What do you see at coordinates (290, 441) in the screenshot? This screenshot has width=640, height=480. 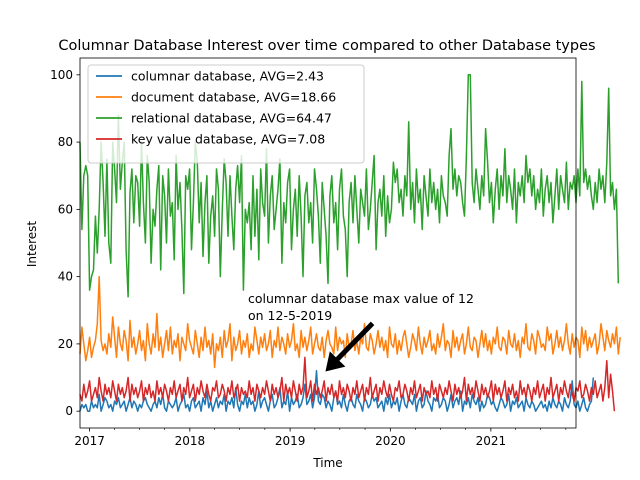 I see `x-tick-label: 2019` at bounding box center [290, 441].